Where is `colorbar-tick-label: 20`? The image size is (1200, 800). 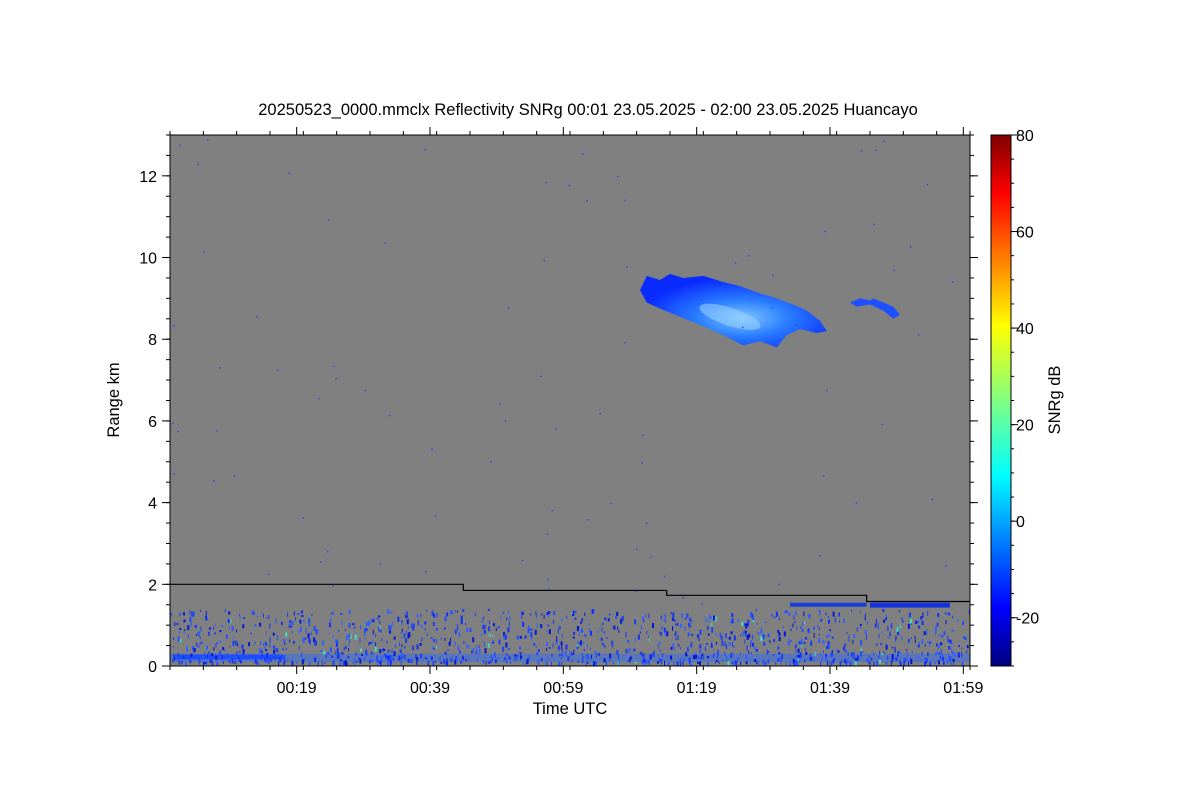
colorbar-tick-label: 20 is located at coordinates (1025, 426).